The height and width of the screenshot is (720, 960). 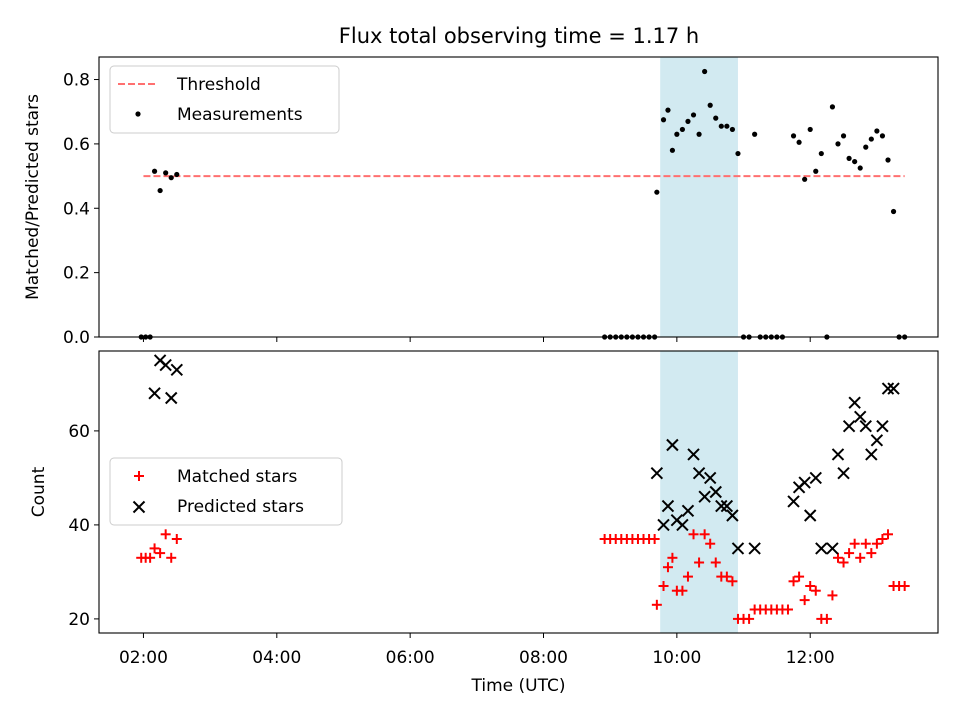 I want to click on predicted-point-2-b, so click(x=165, y=365).